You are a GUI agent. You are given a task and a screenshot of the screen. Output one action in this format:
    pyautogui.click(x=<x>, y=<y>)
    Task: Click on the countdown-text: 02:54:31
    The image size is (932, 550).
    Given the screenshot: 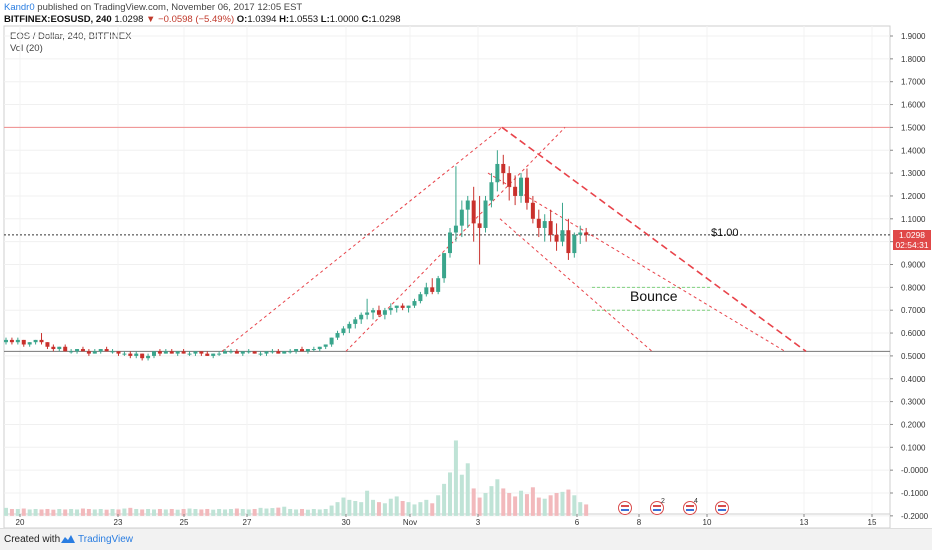 What is the action you would take?
    pyautogui.click(x=911, y=245)
    